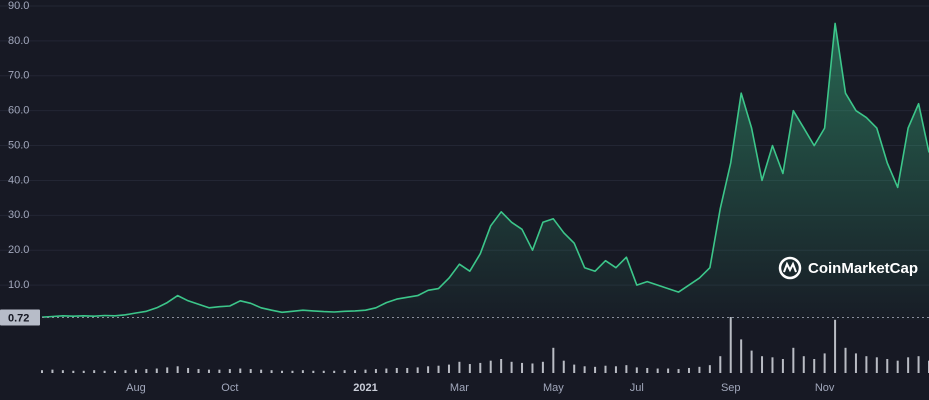  Describe the element at coordinates (18, 250) in the screenshot. I see `y-tick-label: 20.0` at that location.